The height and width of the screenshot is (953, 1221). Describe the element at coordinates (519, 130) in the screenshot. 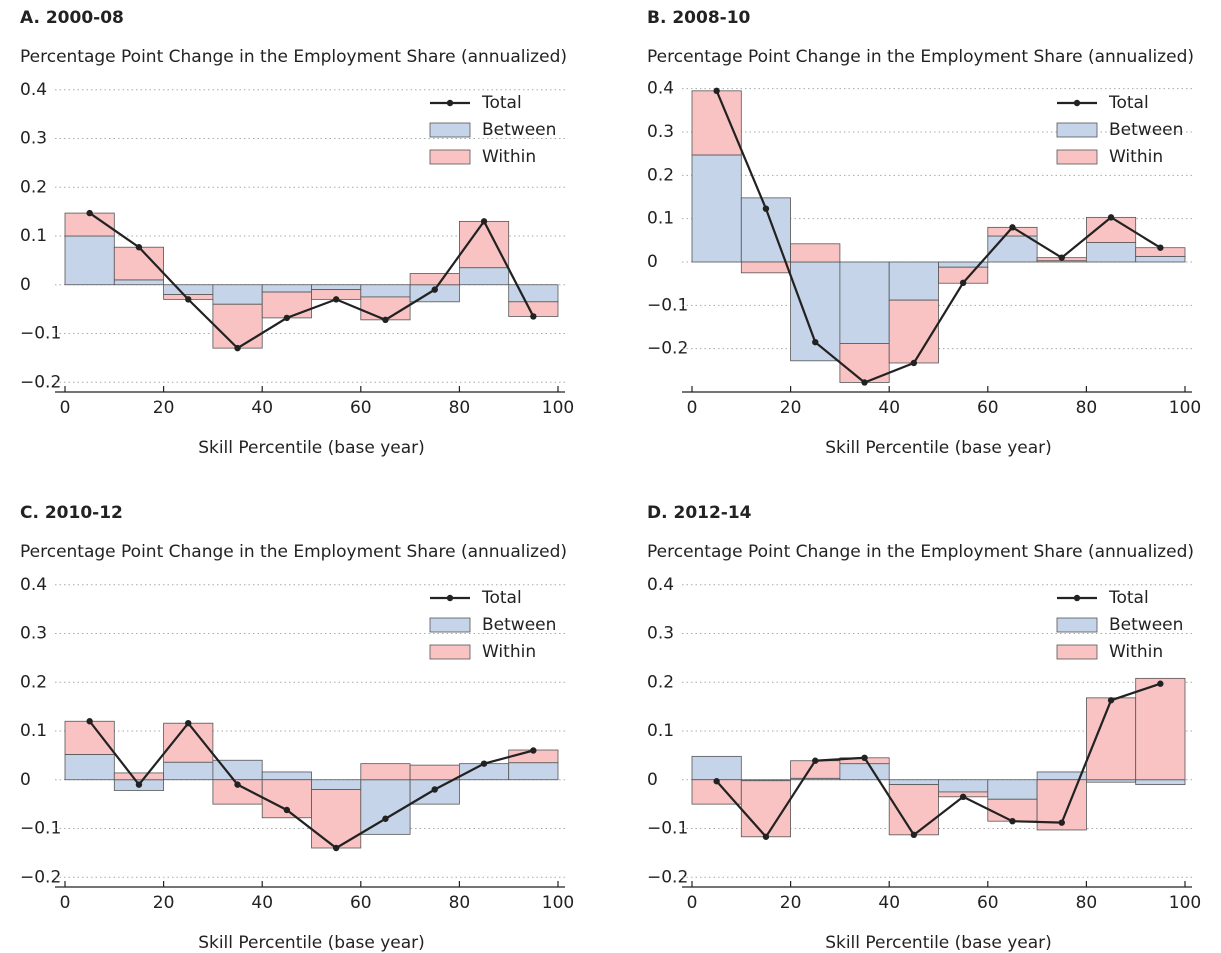

I see `legend-label: Between` at that location.